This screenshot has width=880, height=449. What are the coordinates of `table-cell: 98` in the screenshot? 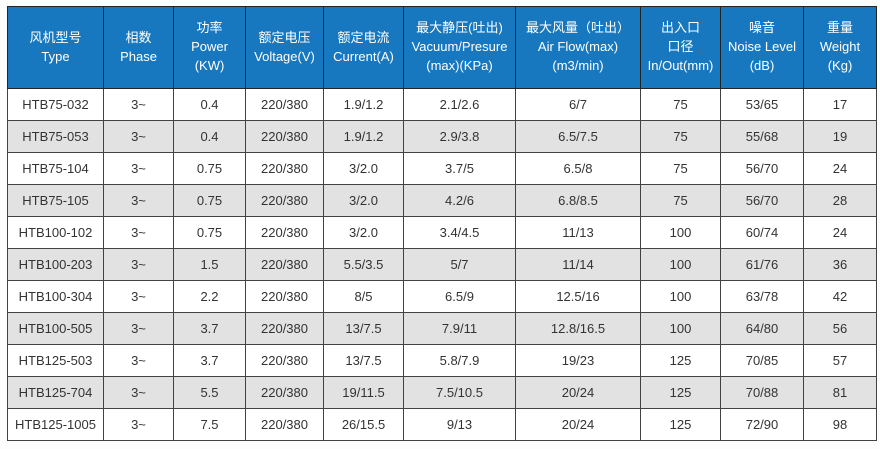 It's located at (840, 424).